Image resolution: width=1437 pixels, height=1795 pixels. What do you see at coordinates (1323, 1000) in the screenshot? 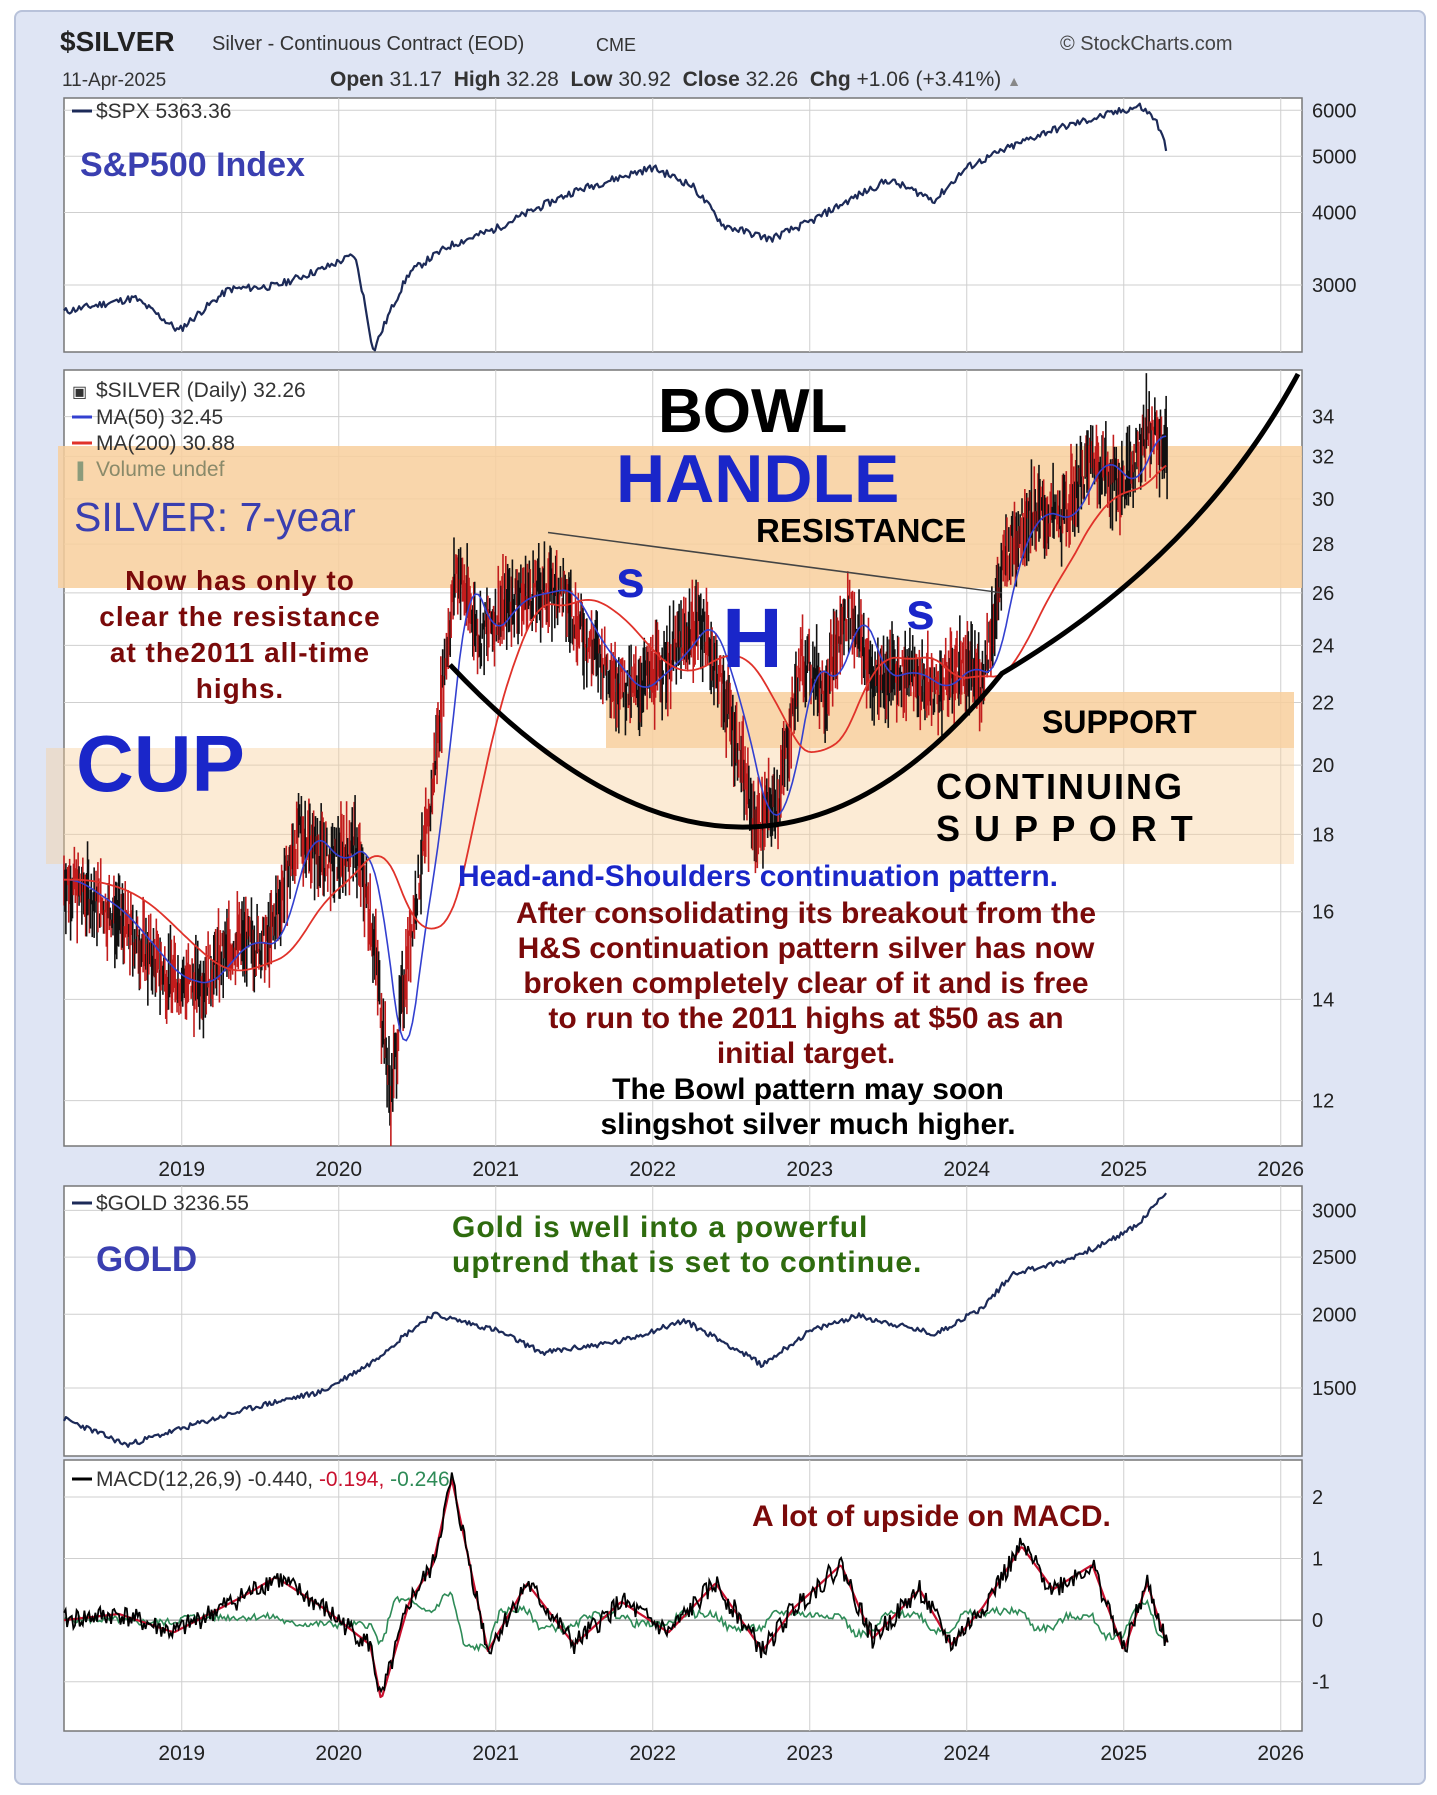
I see `silver-ytick-label: 14` at bounding box center [1323, 1000].